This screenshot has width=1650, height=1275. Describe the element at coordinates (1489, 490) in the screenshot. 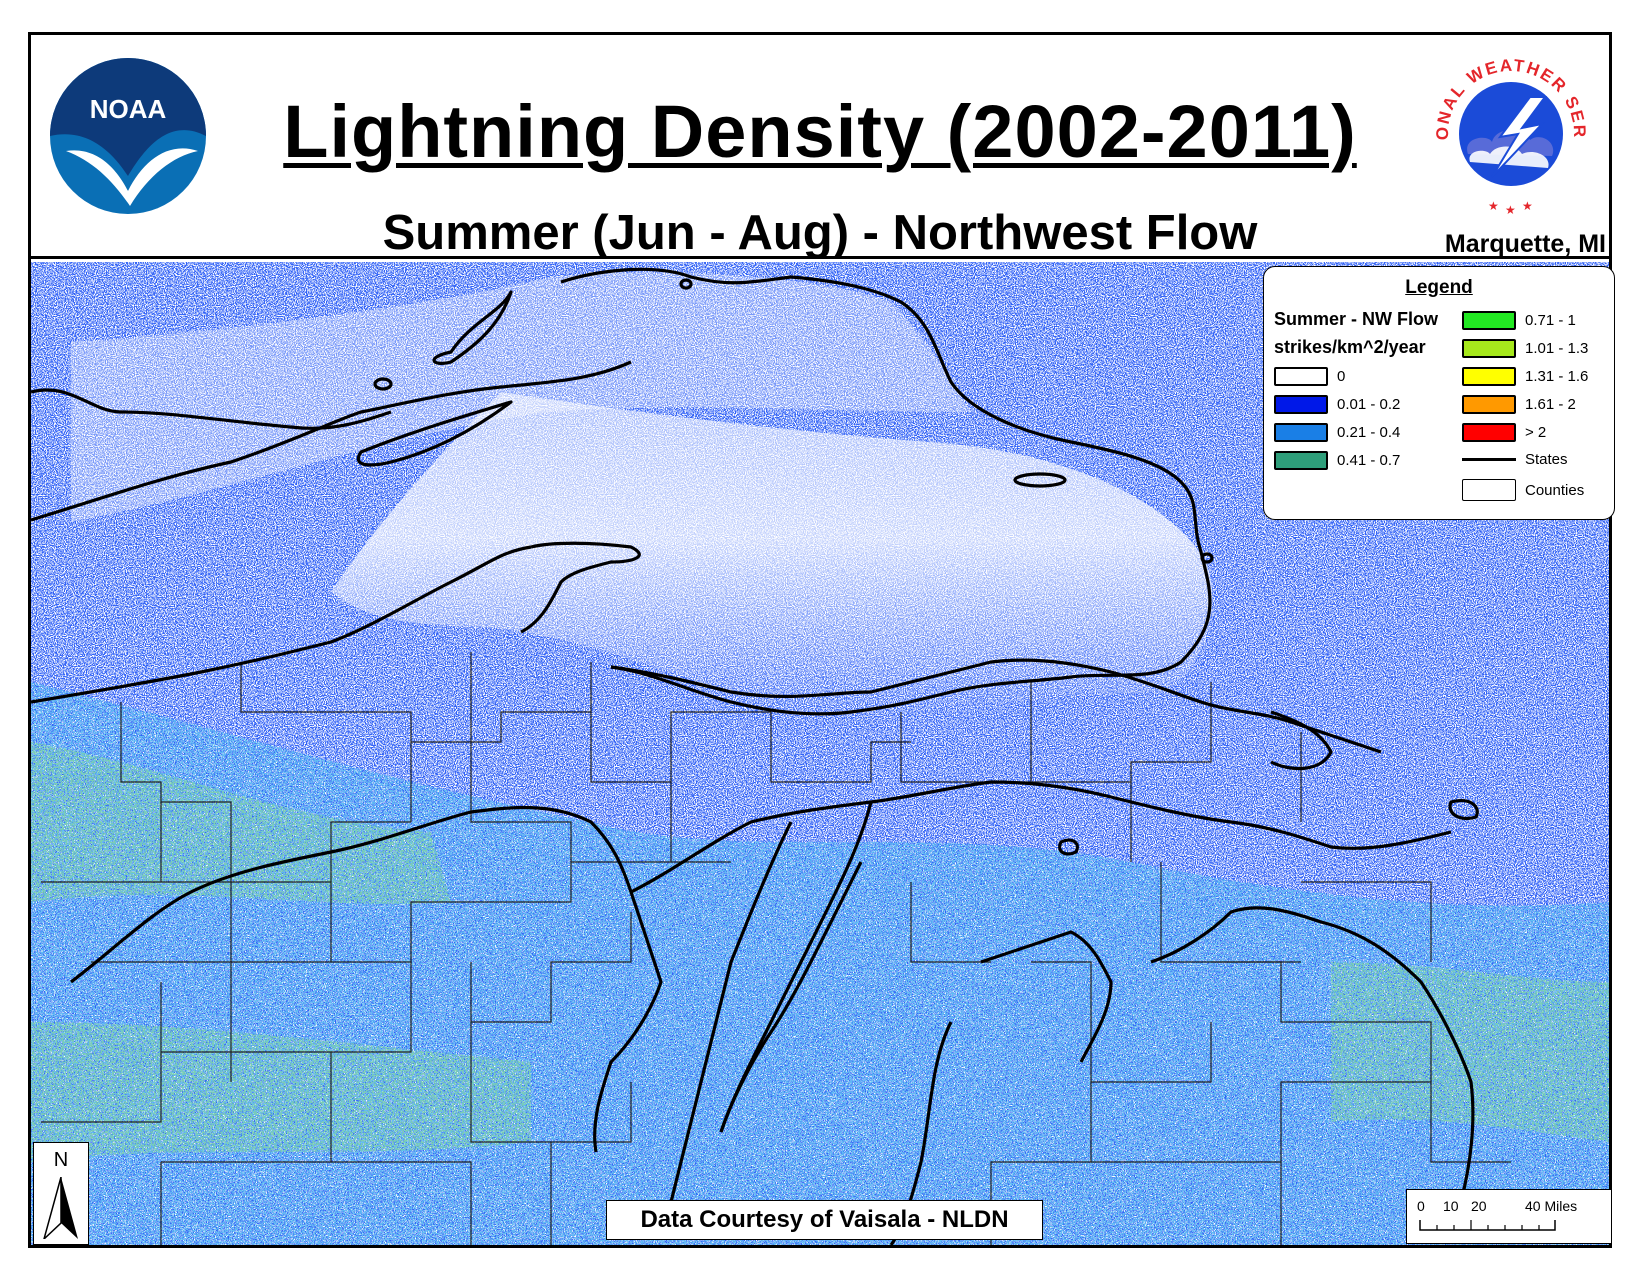

I see `legend-county-box` at that location.